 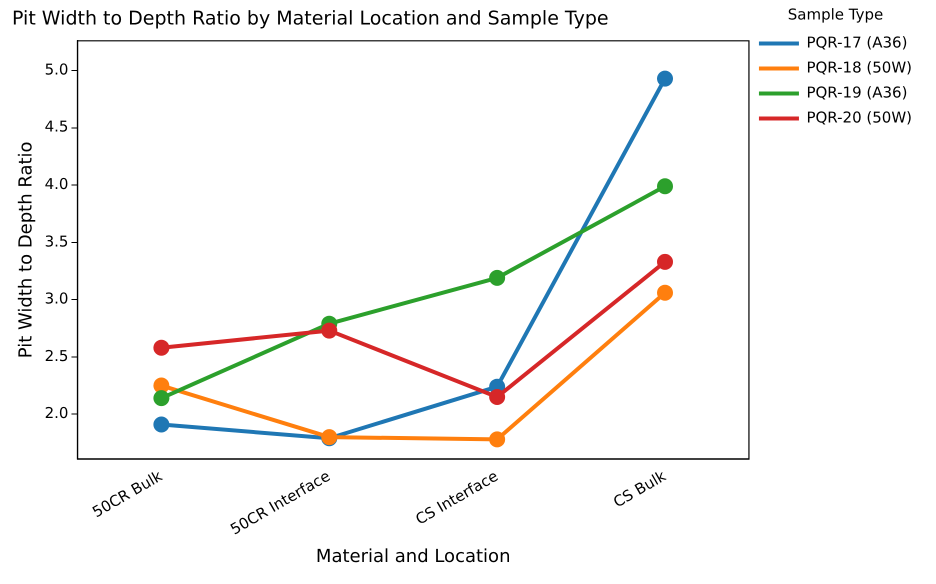 I want to click on legend-label: PQR-17 (A36), so click(x=857, y=42).